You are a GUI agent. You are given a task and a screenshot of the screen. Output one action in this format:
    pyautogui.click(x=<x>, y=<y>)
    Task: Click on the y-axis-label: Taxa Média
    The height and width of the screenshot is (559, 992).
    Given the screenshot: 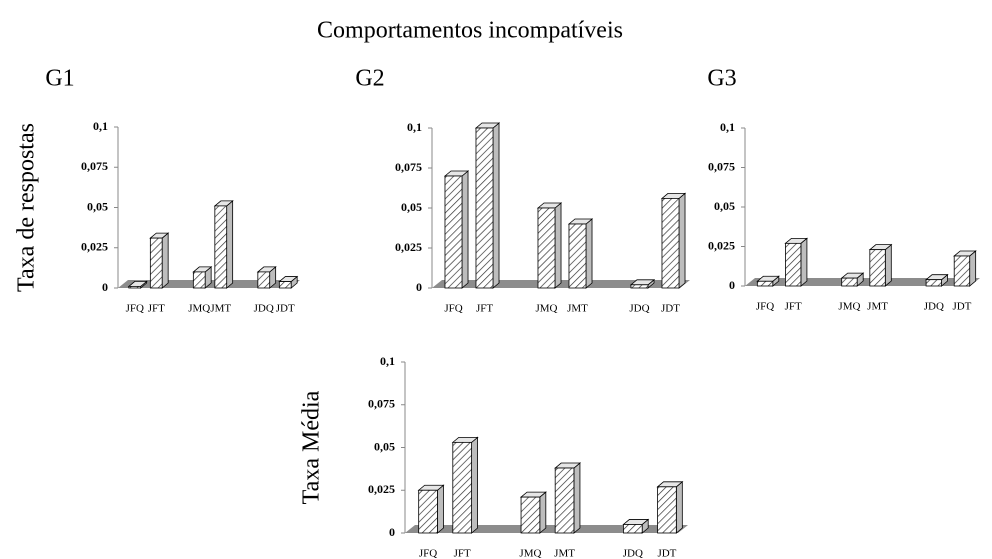 What is the action you would take?
    pyautogui.click(x=312, y=447)
    